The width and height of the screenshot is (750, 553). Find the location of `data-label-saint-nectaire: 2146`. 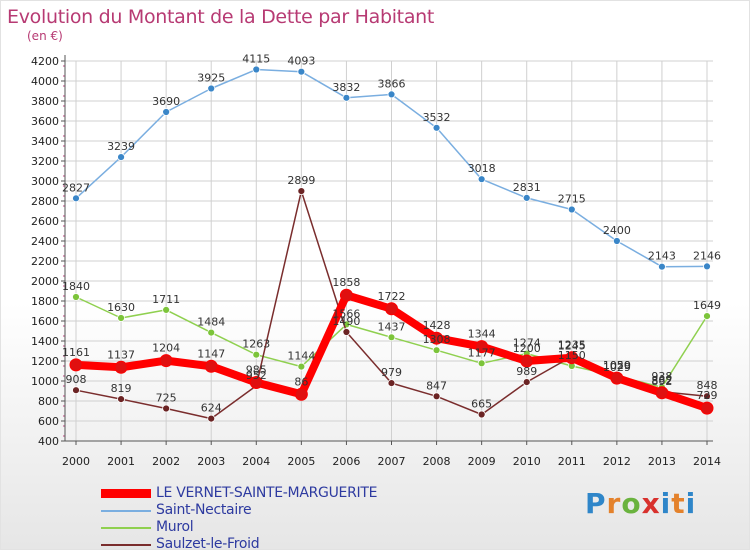

data-label-saint-nectaire: 2146 is located at coordinates (707, 255).